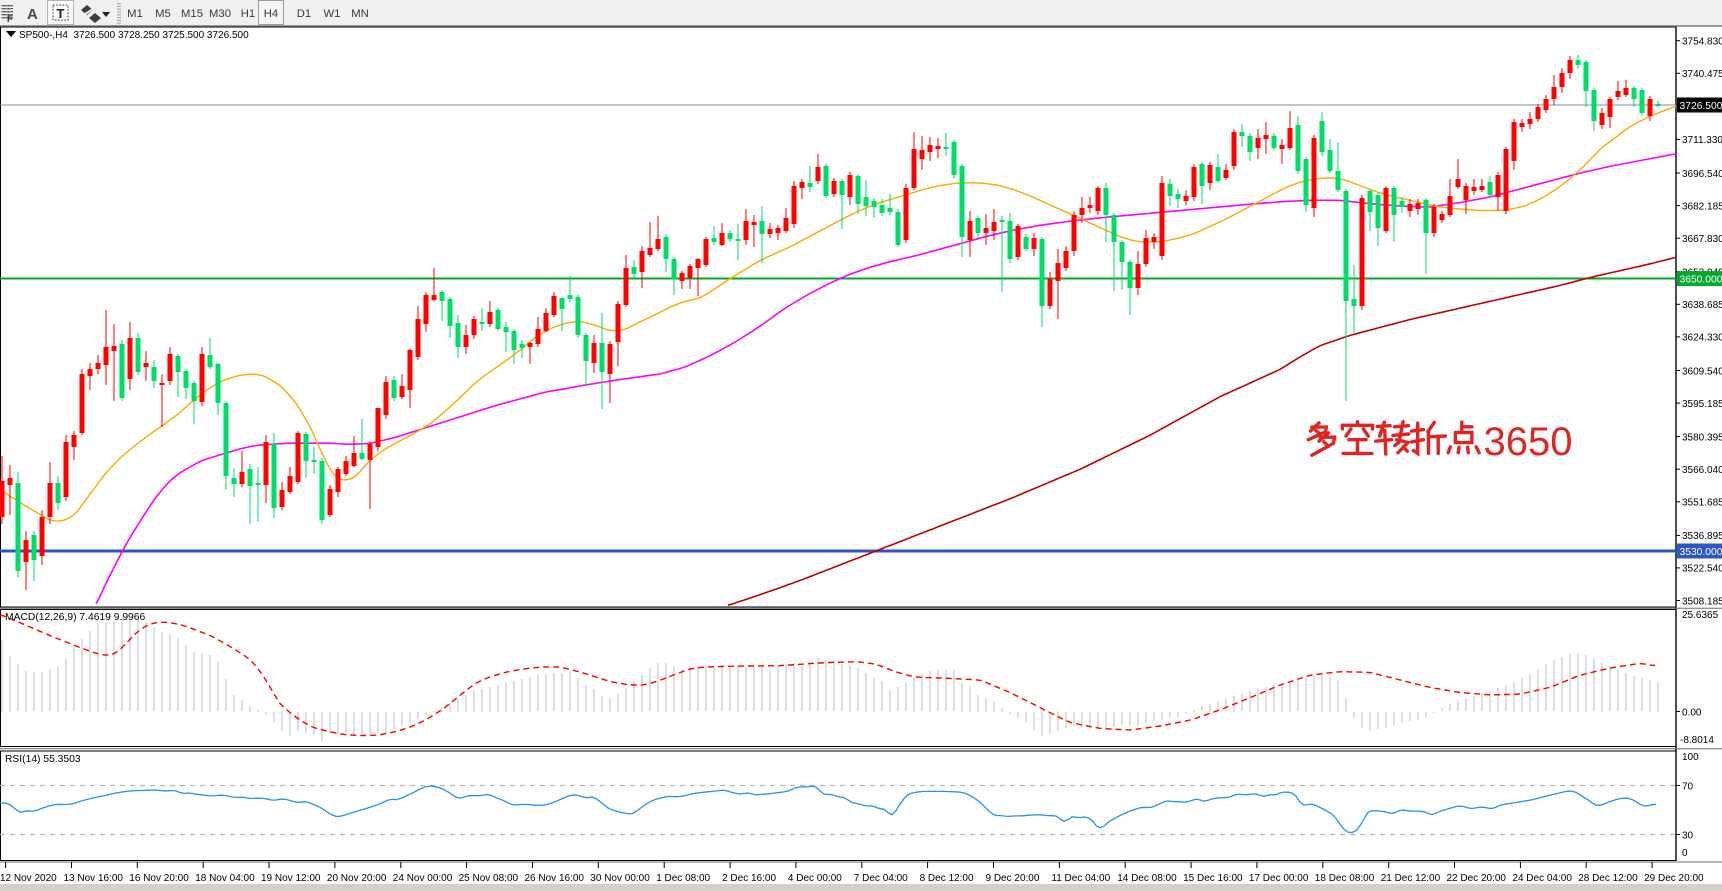 The height and width of the screenshot is (891, 1722). What do you see at coordinates (881, 878) in the screenshot?
I see `svg-text: 7 Dec 04:00` at bounding box center [881, 878].